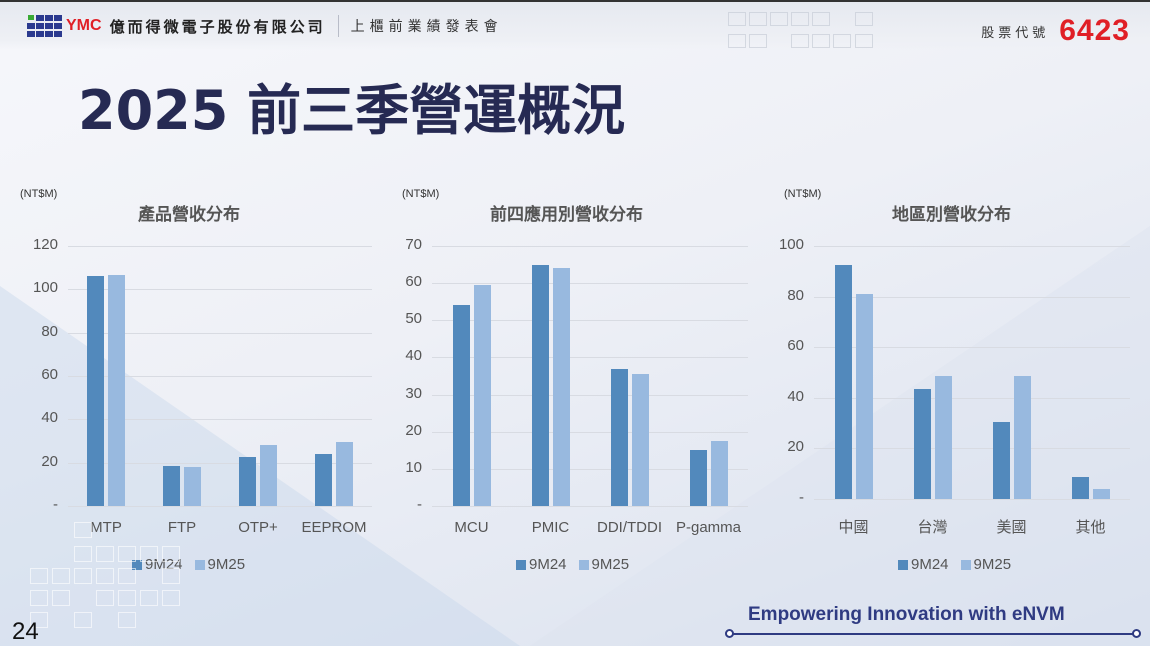 This screenshot has height=646, width=1150. Describe the element at coordinates (84, 25) in the screenshot. I see `logo-text: YMC` at that location.